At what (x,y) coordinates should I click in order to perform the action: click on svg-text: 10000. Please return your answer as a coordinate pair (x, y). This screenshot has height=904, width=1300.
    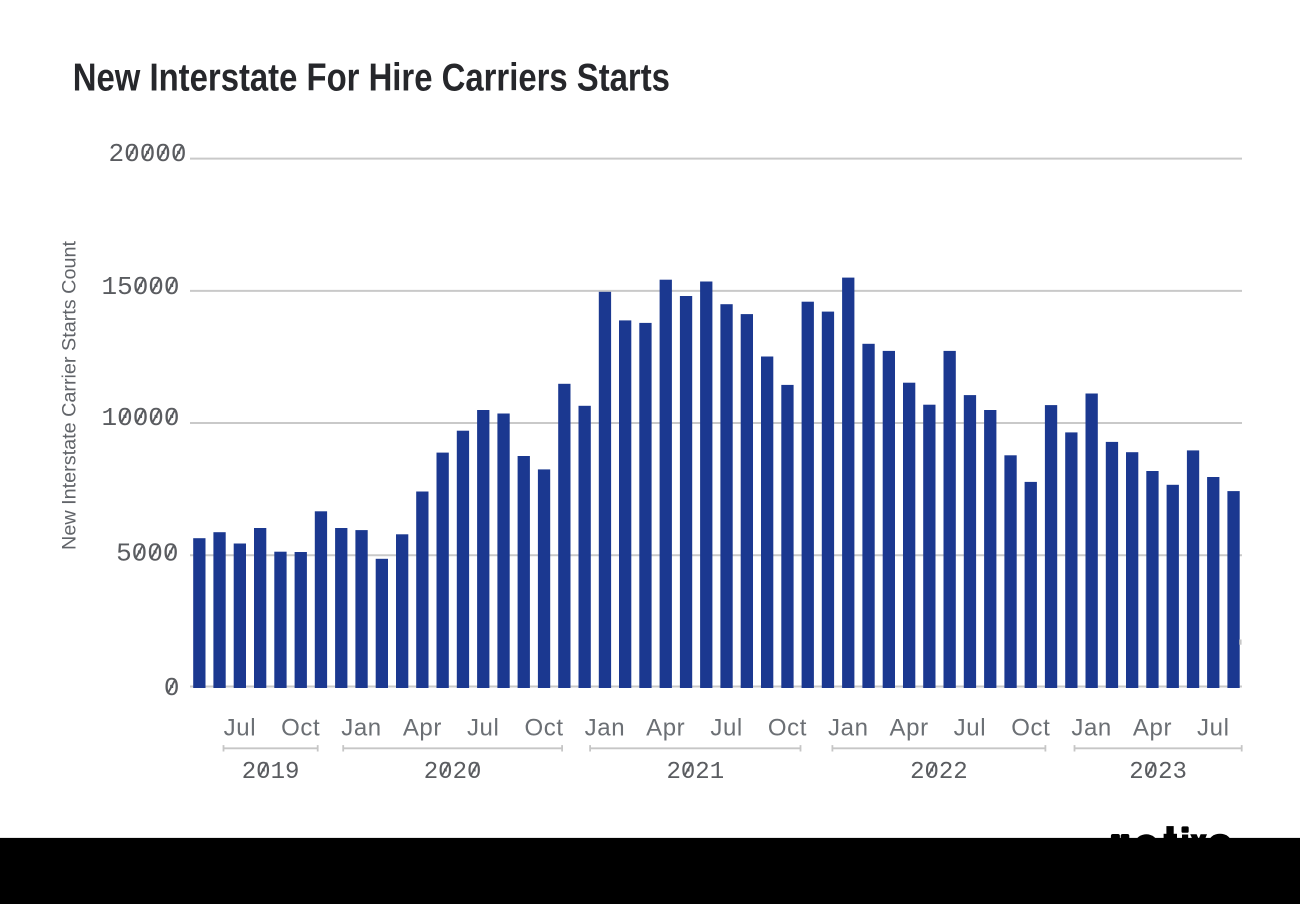
    Looking at the image, I should click on (140, 418).